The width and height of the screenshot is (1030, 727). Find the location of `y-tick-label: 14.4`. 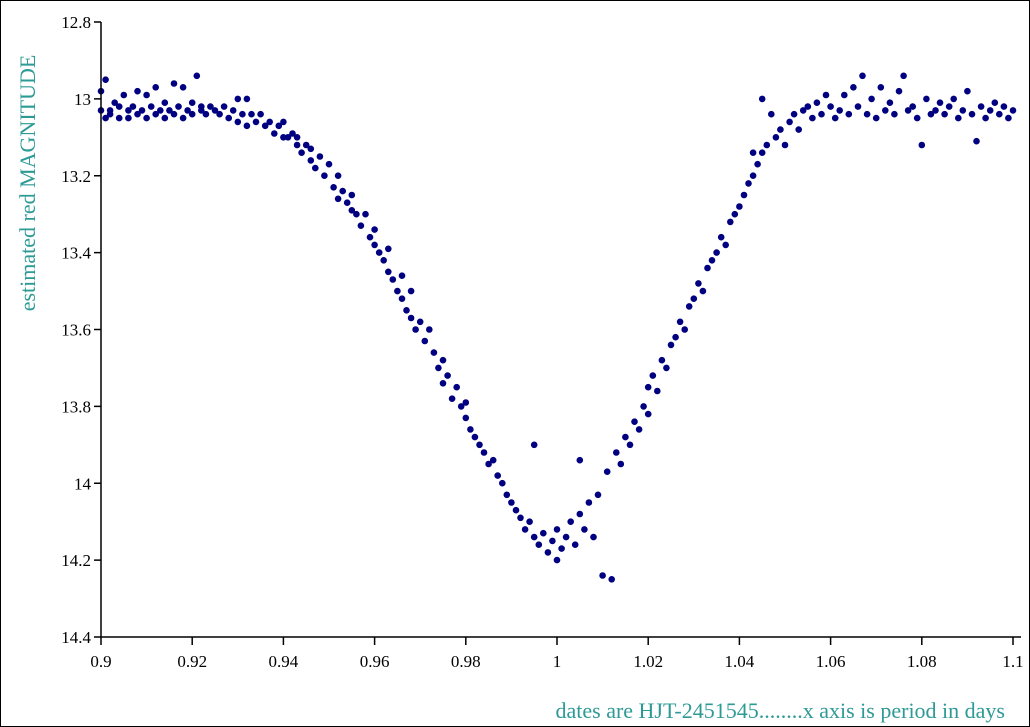

y-tick-label: 14.4 is located at coordinates (76, 637).